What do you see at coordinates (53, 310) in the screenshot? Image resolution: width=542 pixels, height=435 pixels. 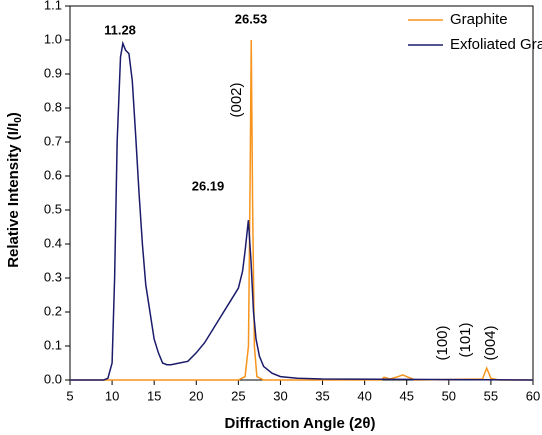 I see `y-tick-label: 0.2` at bounding box center [53, 310].